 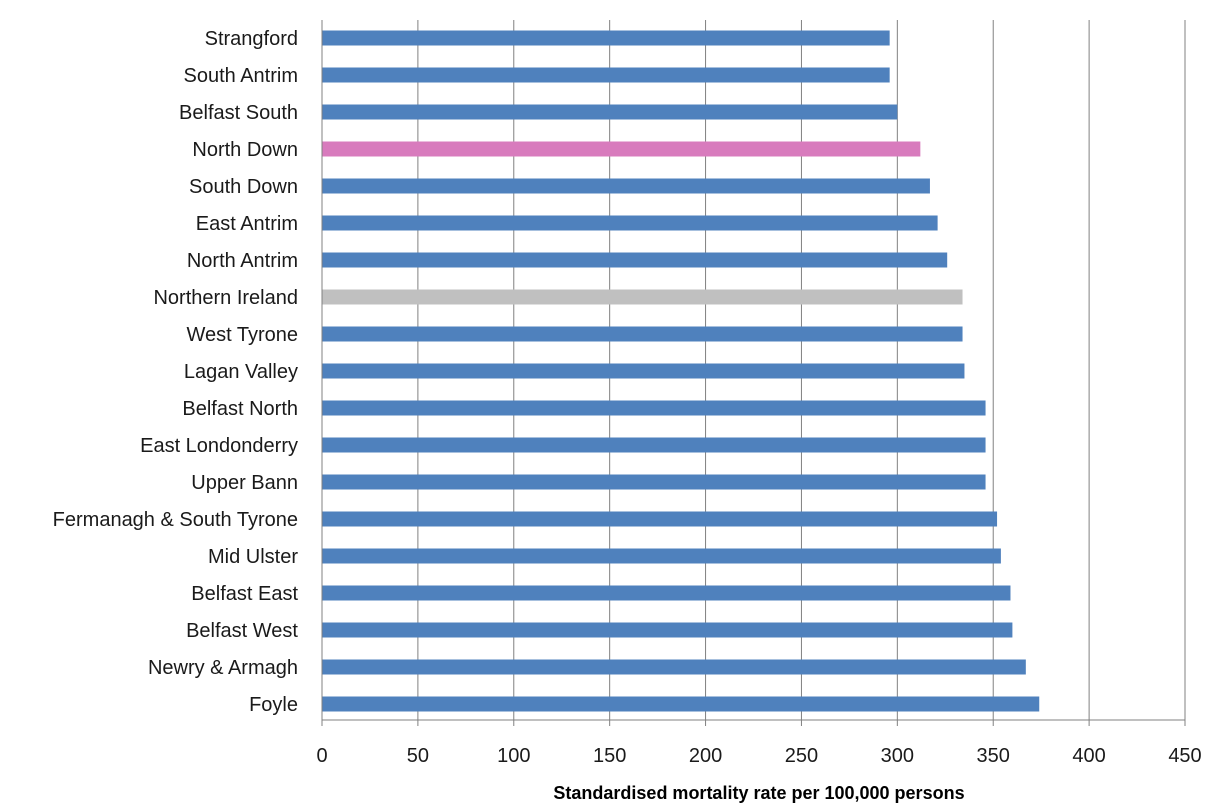 I want to click on category-label-foyle: Foyle, so click(x=273, y=705).